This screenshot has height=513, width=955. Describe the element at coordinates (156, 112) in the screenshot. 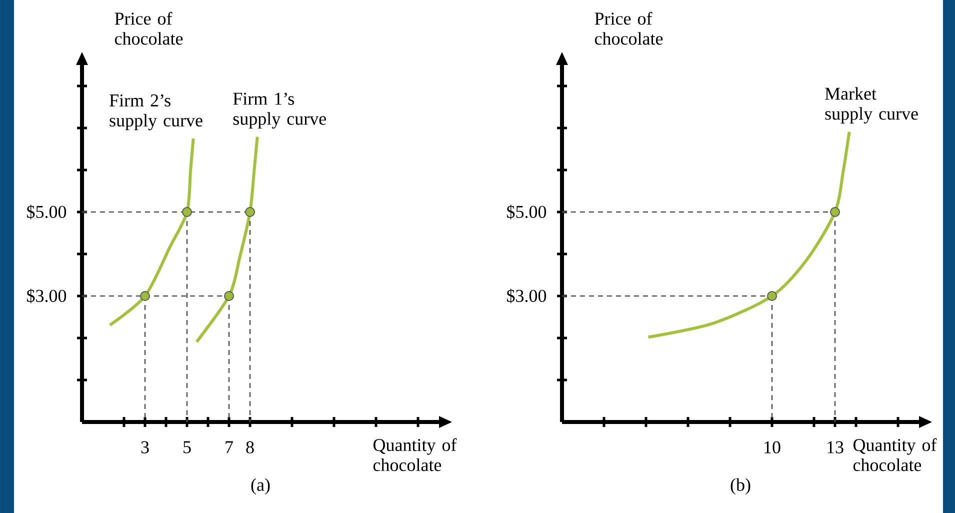

I see `series-label: Firm 2’s supply curve` at that location.